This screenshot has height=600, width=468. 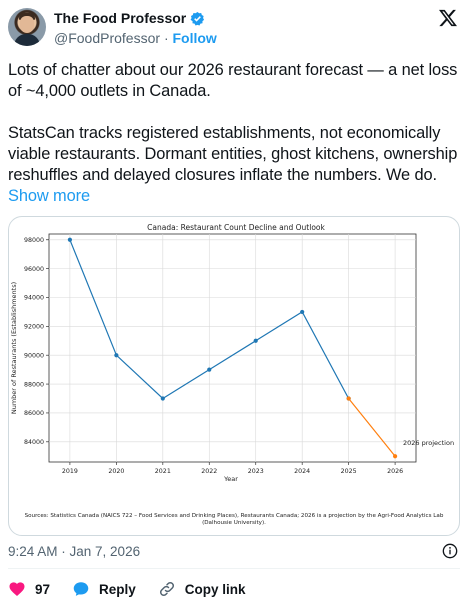 What do you see at coordinates (120, 18) in the screenshot?
I see `author-name: The Food Professor` at bounding box center [120, 18].